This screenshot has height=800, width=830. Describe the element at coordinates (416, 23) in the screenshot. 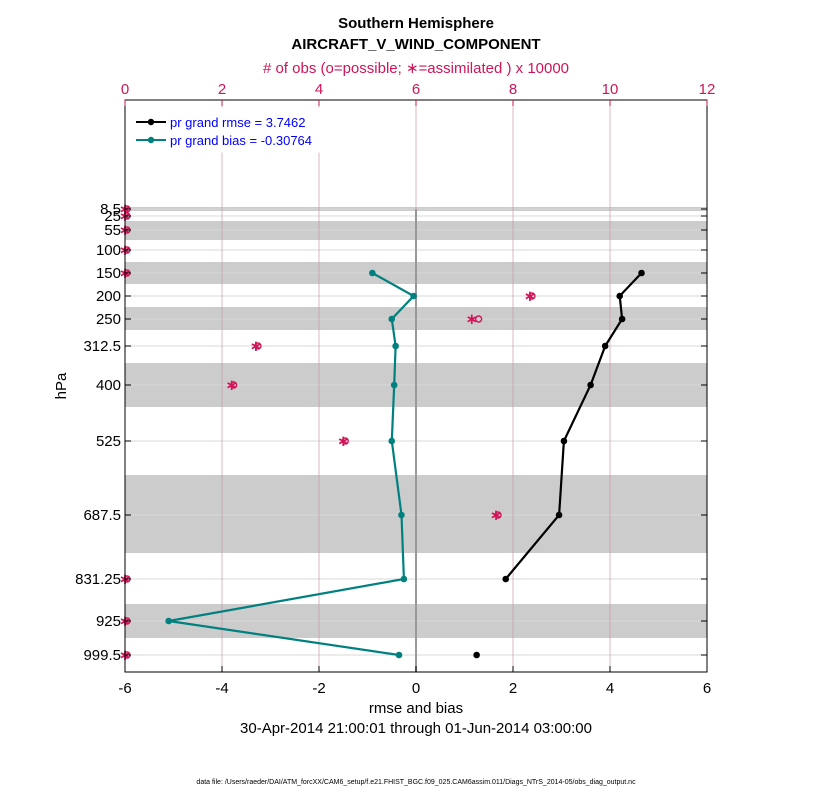

I see `chart-title-line1: Southern Hemisphere` at that location.